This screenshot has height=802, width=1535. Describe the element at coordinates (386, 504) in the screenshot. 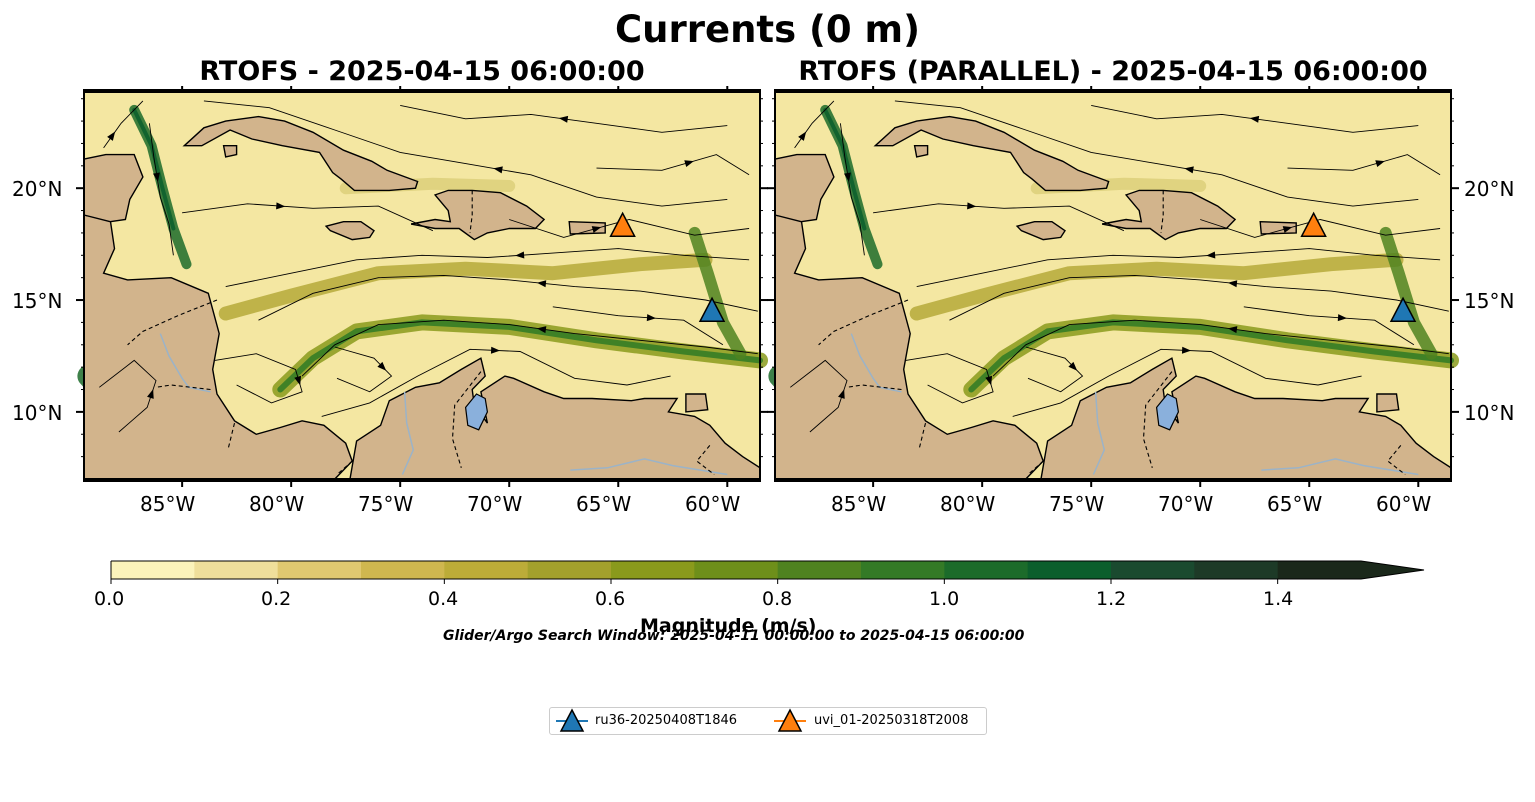

I see `lon-tick-label: 75°W` at that location.